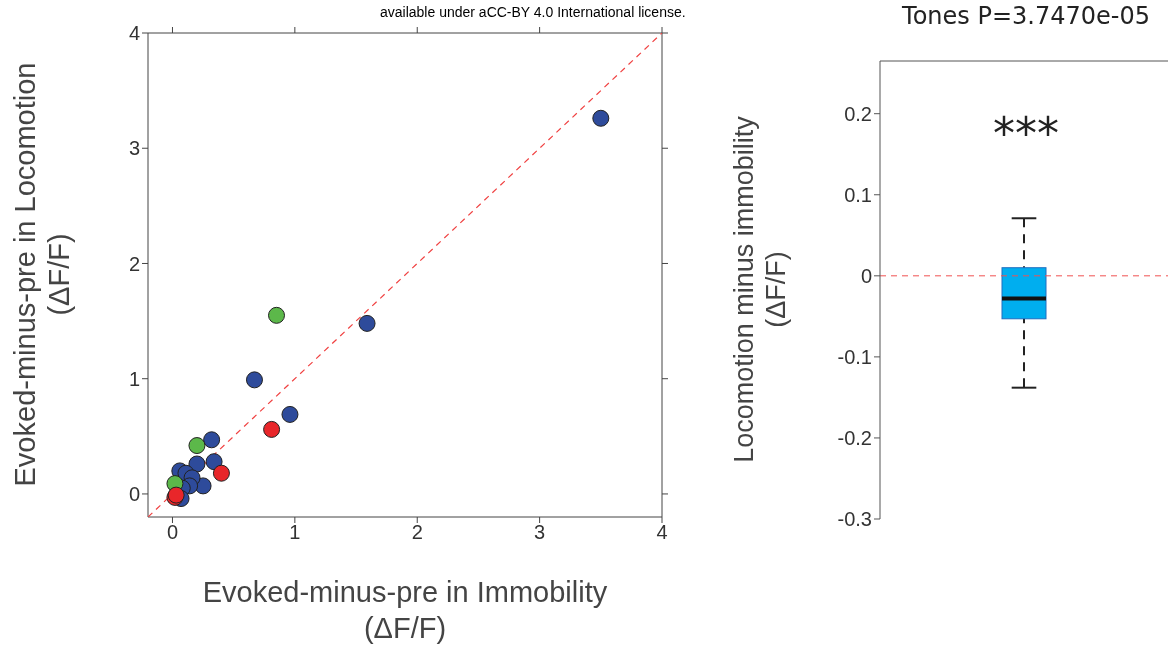  I want to click on y-axis-title: Locomotion minus immobility (ΔF/F), so click(760, 290).